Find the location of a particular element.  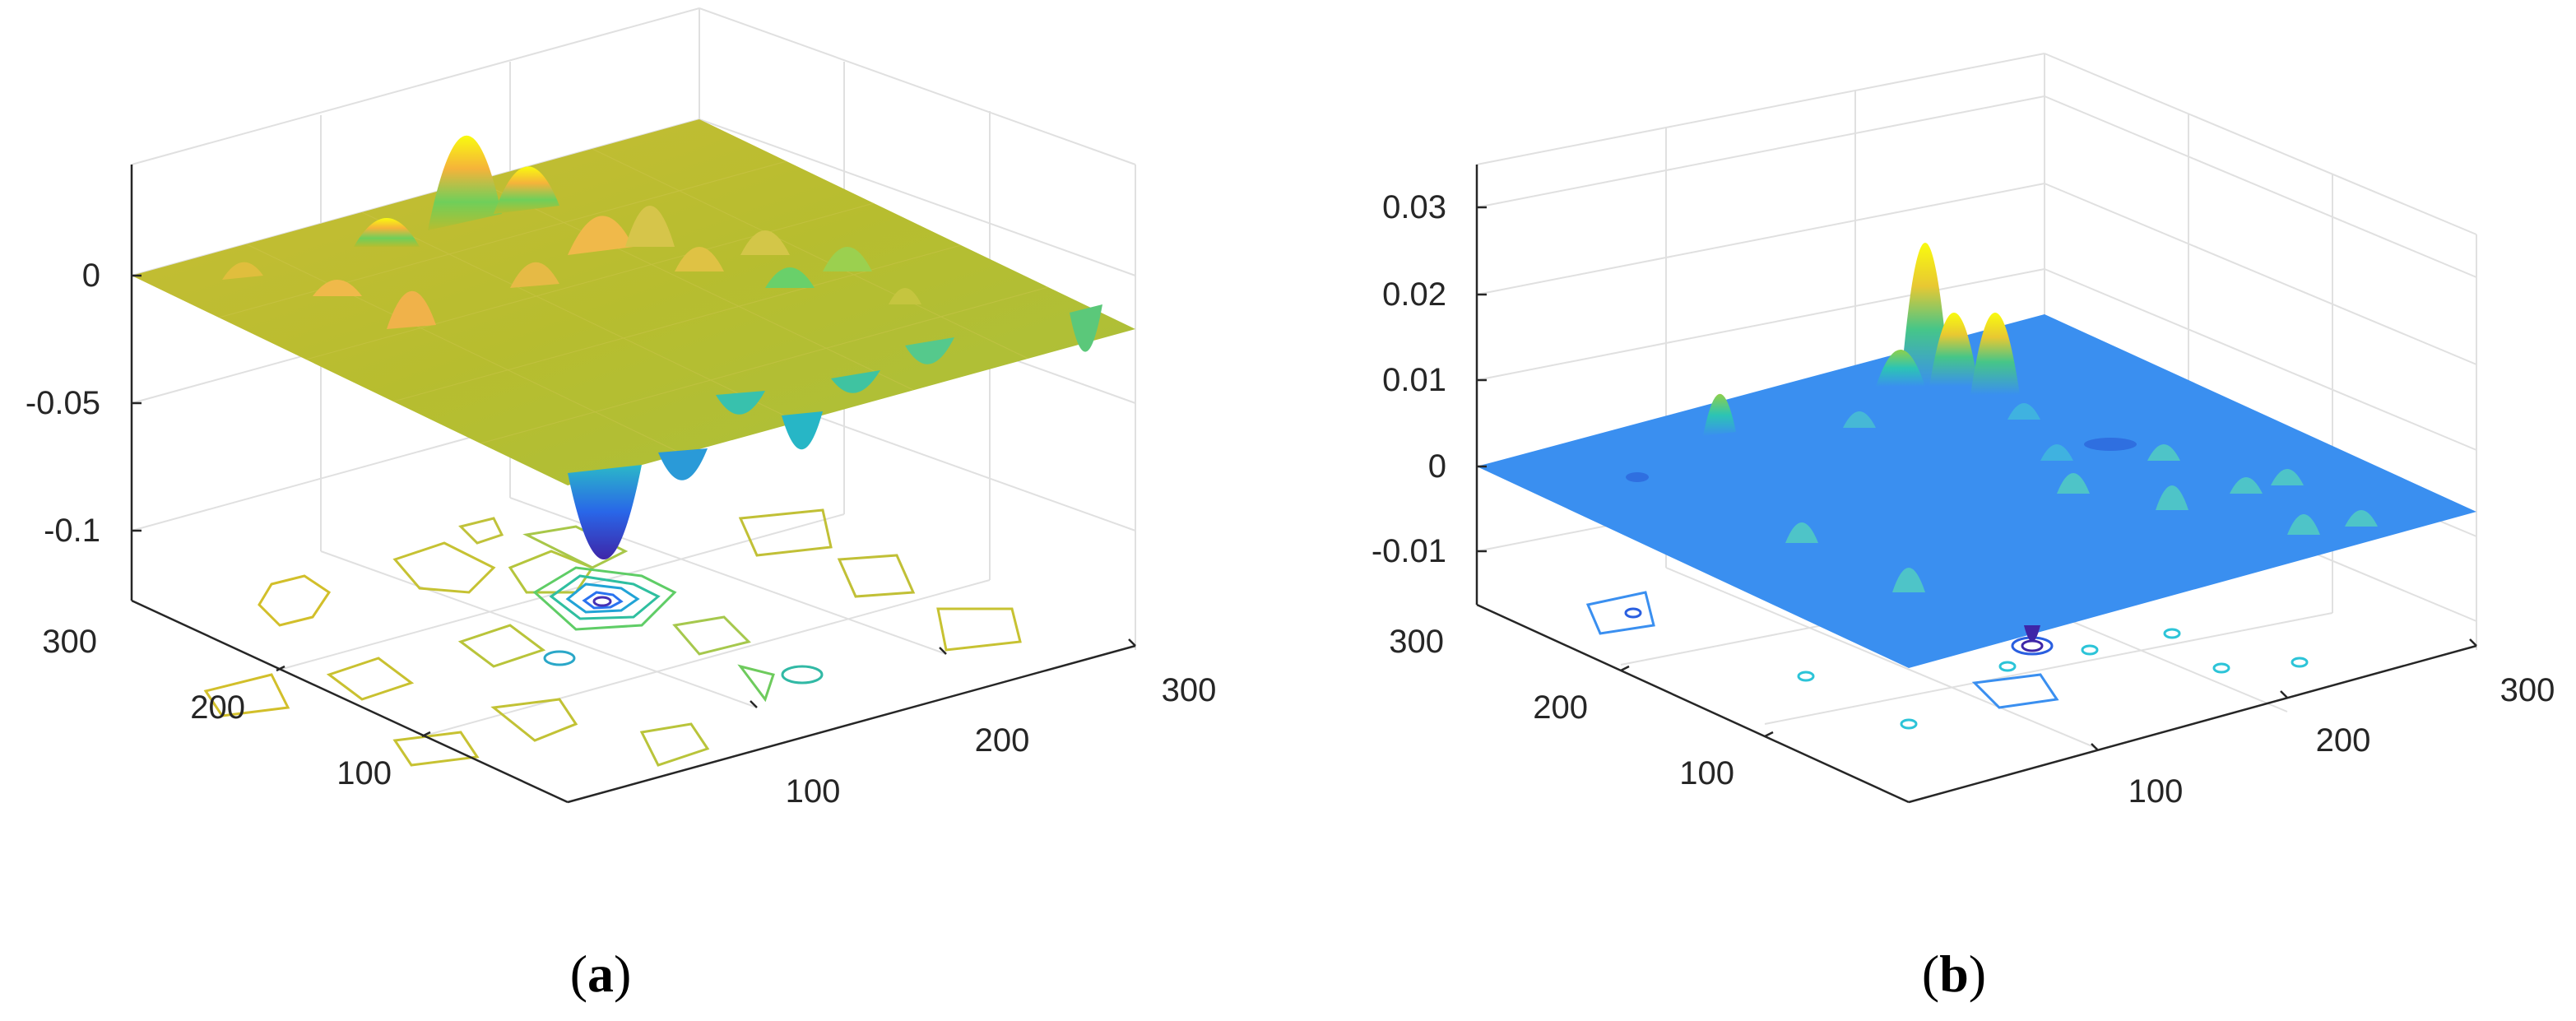

panel-b-xtick-2: 300 is located at coordinates (2527, 690).